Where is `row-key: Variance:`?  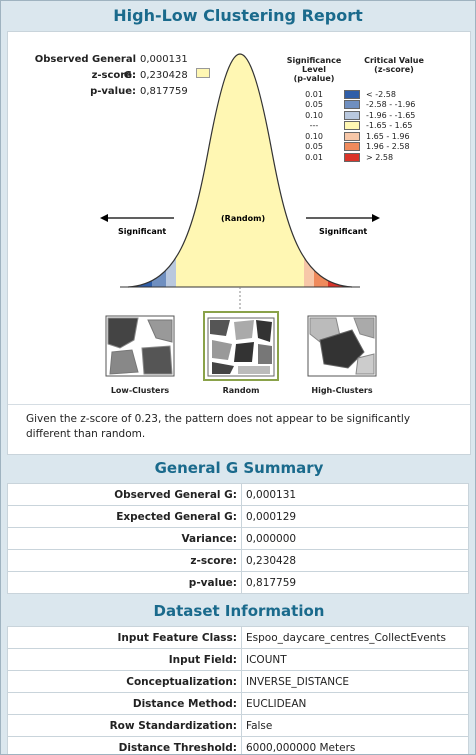
row-key: Variance: is located at coordinates (125, 539).